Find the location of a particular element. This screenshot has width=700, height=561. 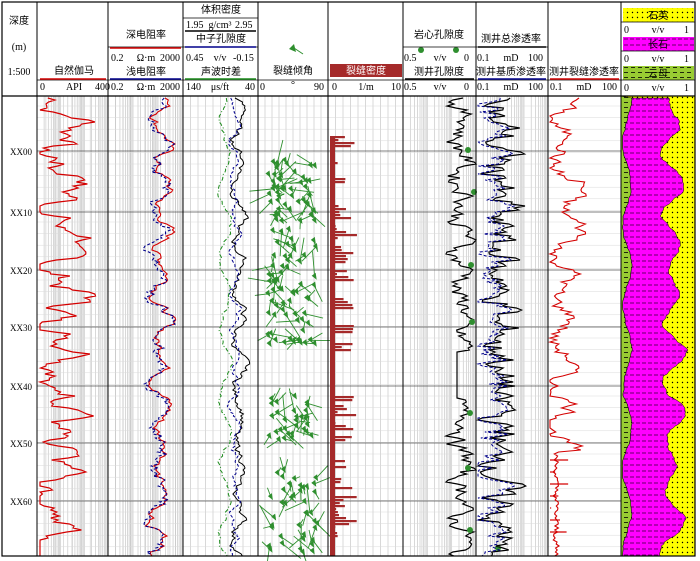

fperm-unit: mD is located at coordinates (584, 87).